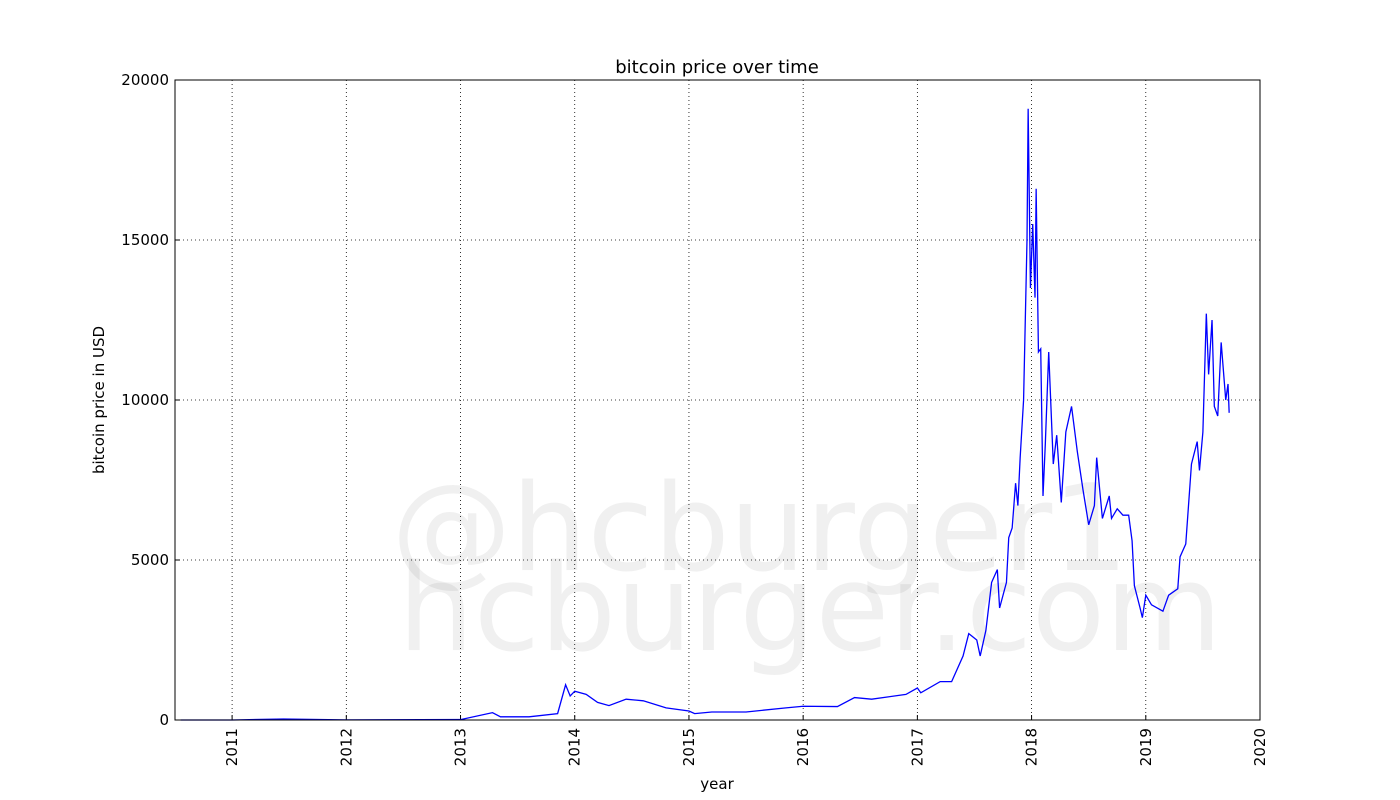  What do you see at coordinates (917, 747) in the screenshot?
I see `x-tick-label: 2017` at bounding box center [917, 747].